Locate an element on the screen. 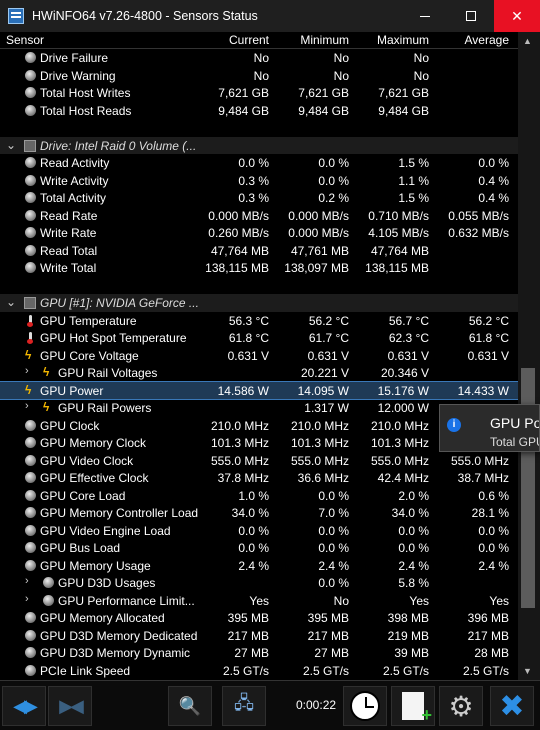  maximum-value: 555.0 MHz is located at coordinates (400, 461).